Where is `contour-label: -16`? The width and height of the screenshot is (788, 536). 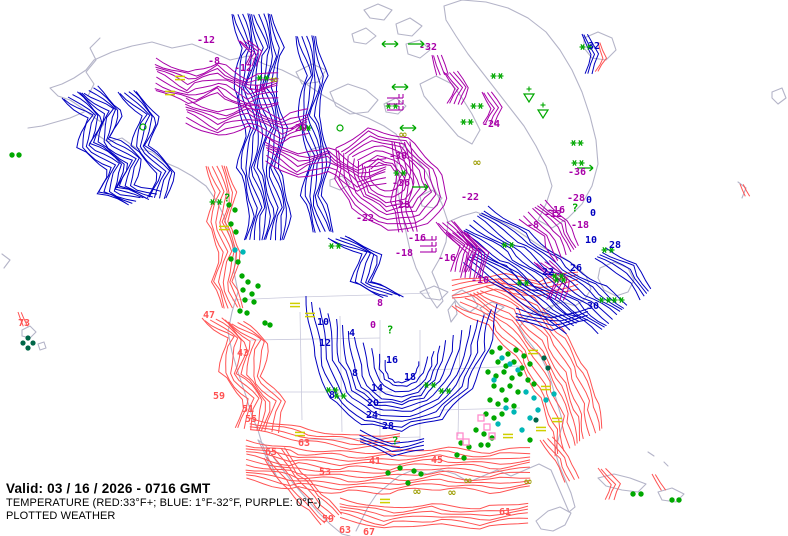
contour-label: -16 is located at coordinates (556, 210).